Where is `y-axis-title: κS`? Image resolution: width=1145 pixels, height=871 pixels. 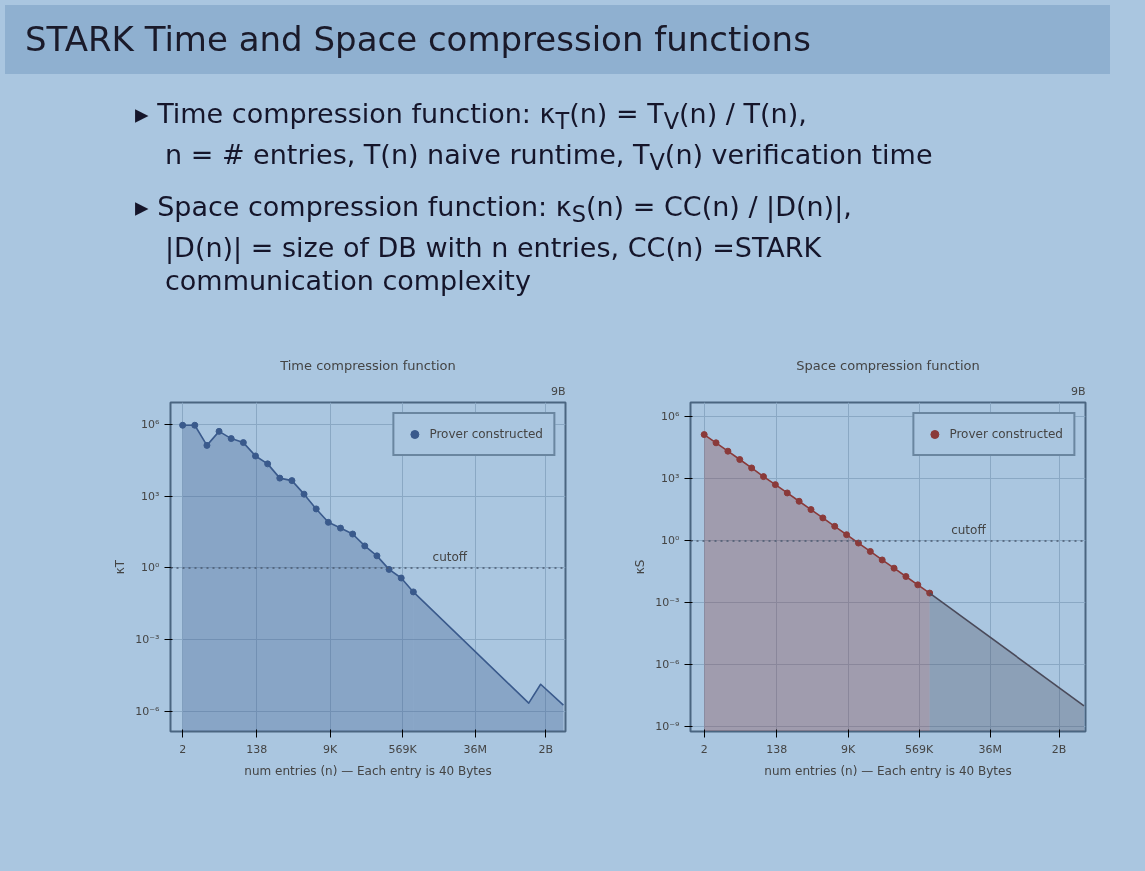 y-axis-title: κS is located at coordinates (640, 567).